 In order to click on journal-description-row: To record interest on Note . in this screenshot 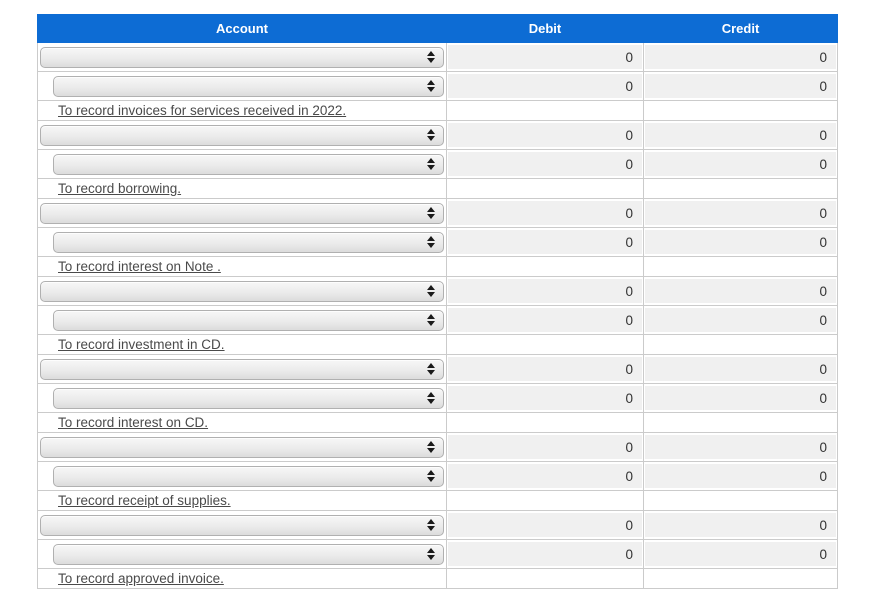, I will do `click(437, 266)`.